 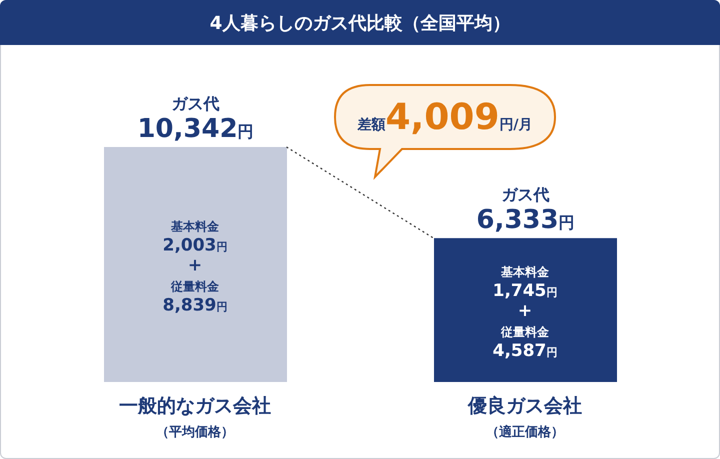 I want to click on x-tick-label: 優良ガス会社（適正価格）, so click(x=524, y=417).